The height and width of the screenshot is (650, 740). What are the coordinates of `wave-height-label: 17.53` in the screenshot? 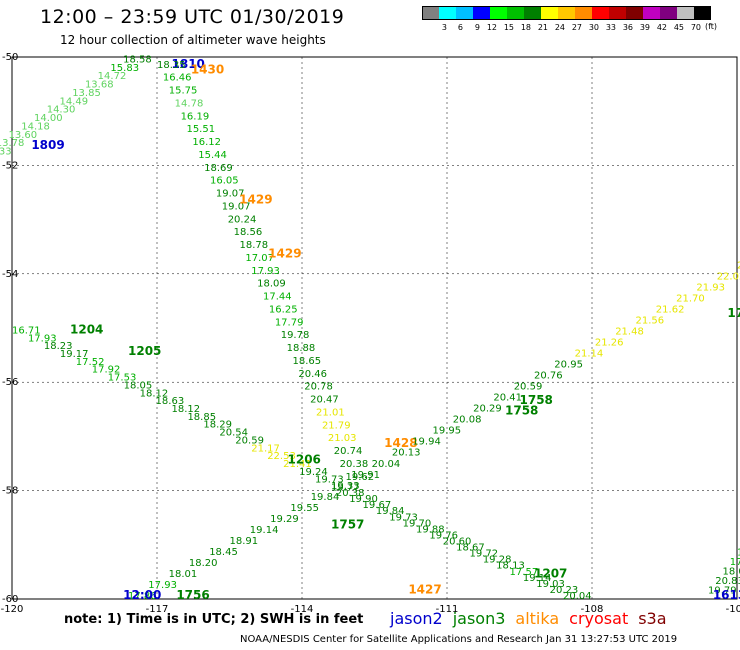 It's located at (122, 378).